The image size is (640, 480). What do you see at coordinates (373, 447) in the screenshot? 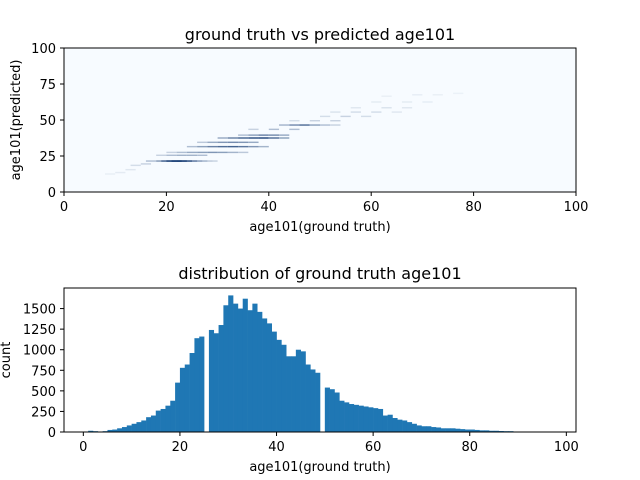
I see `histogram-x-tick-label: 60` at bounding box center [373, 447].